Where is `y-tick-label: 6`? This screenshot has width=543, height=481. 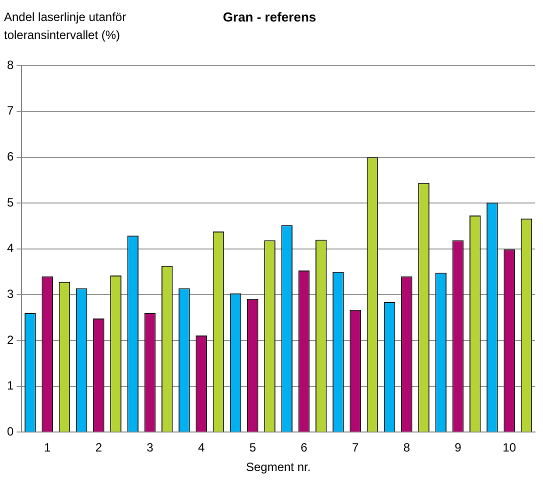
y-tick-label: 6 is located at coordinates (10, 157).